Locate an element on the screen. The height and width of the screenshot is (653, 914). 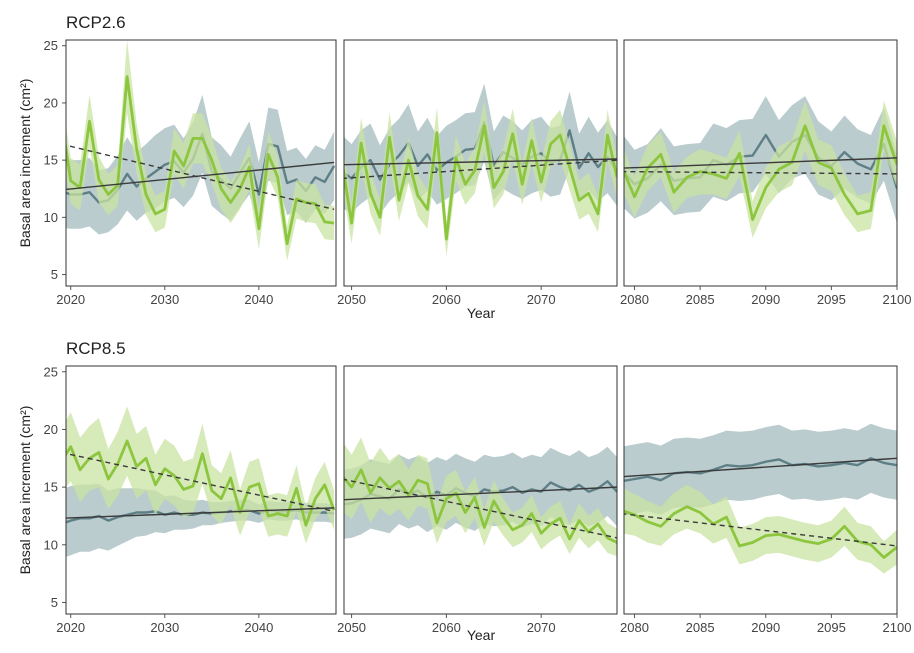
series-line-slate is located at coordinates (760, 470).